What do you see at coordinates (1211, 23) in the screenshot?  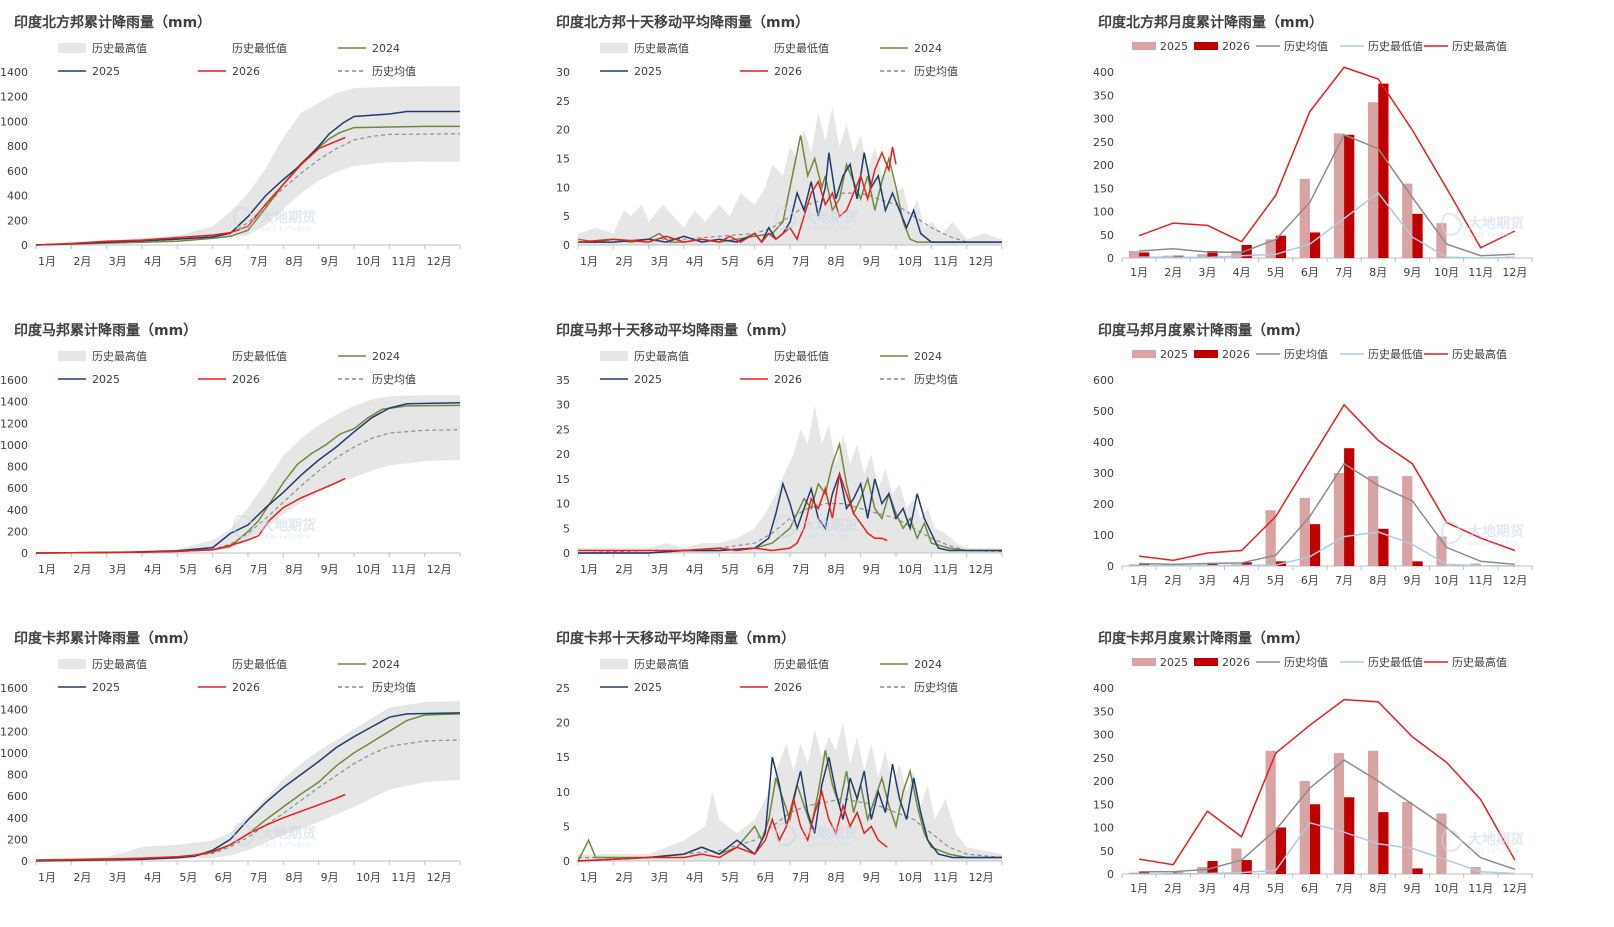 I see `chart-title: 印度北方邦月度累计降雨量（mm）` at bounding box center [1211, 23].